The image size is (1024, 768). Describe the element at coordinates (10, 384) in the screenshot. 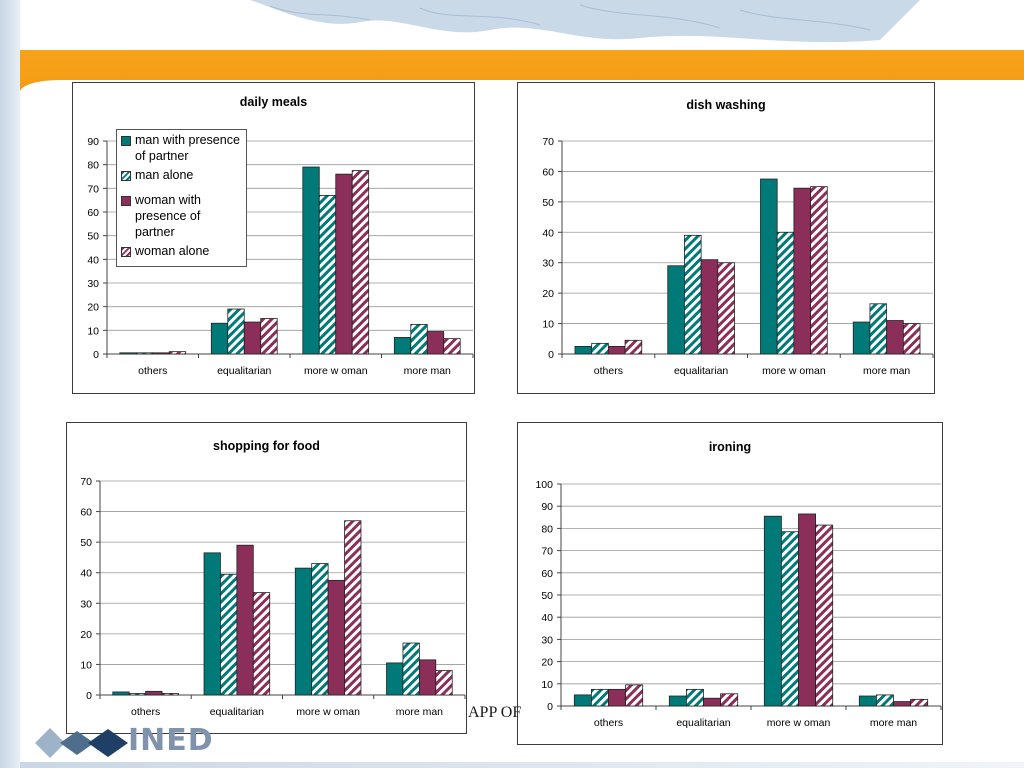

I see `left-decorative-bar` at that location.